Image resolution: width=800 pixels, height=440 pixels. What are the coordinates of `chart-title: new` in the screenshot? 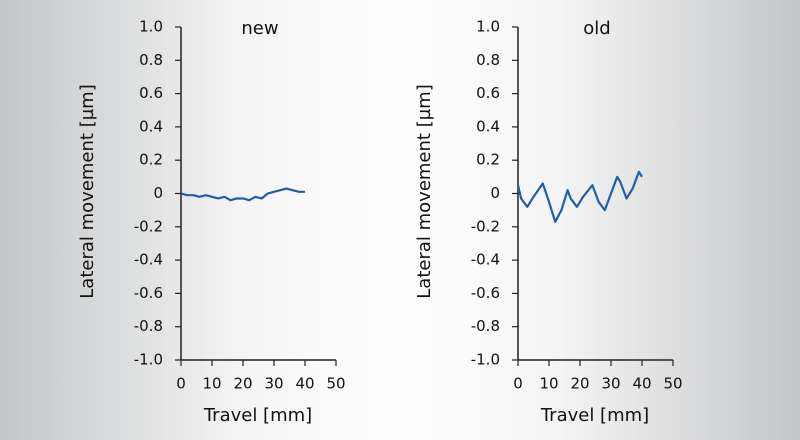 It's located at (259, 28).